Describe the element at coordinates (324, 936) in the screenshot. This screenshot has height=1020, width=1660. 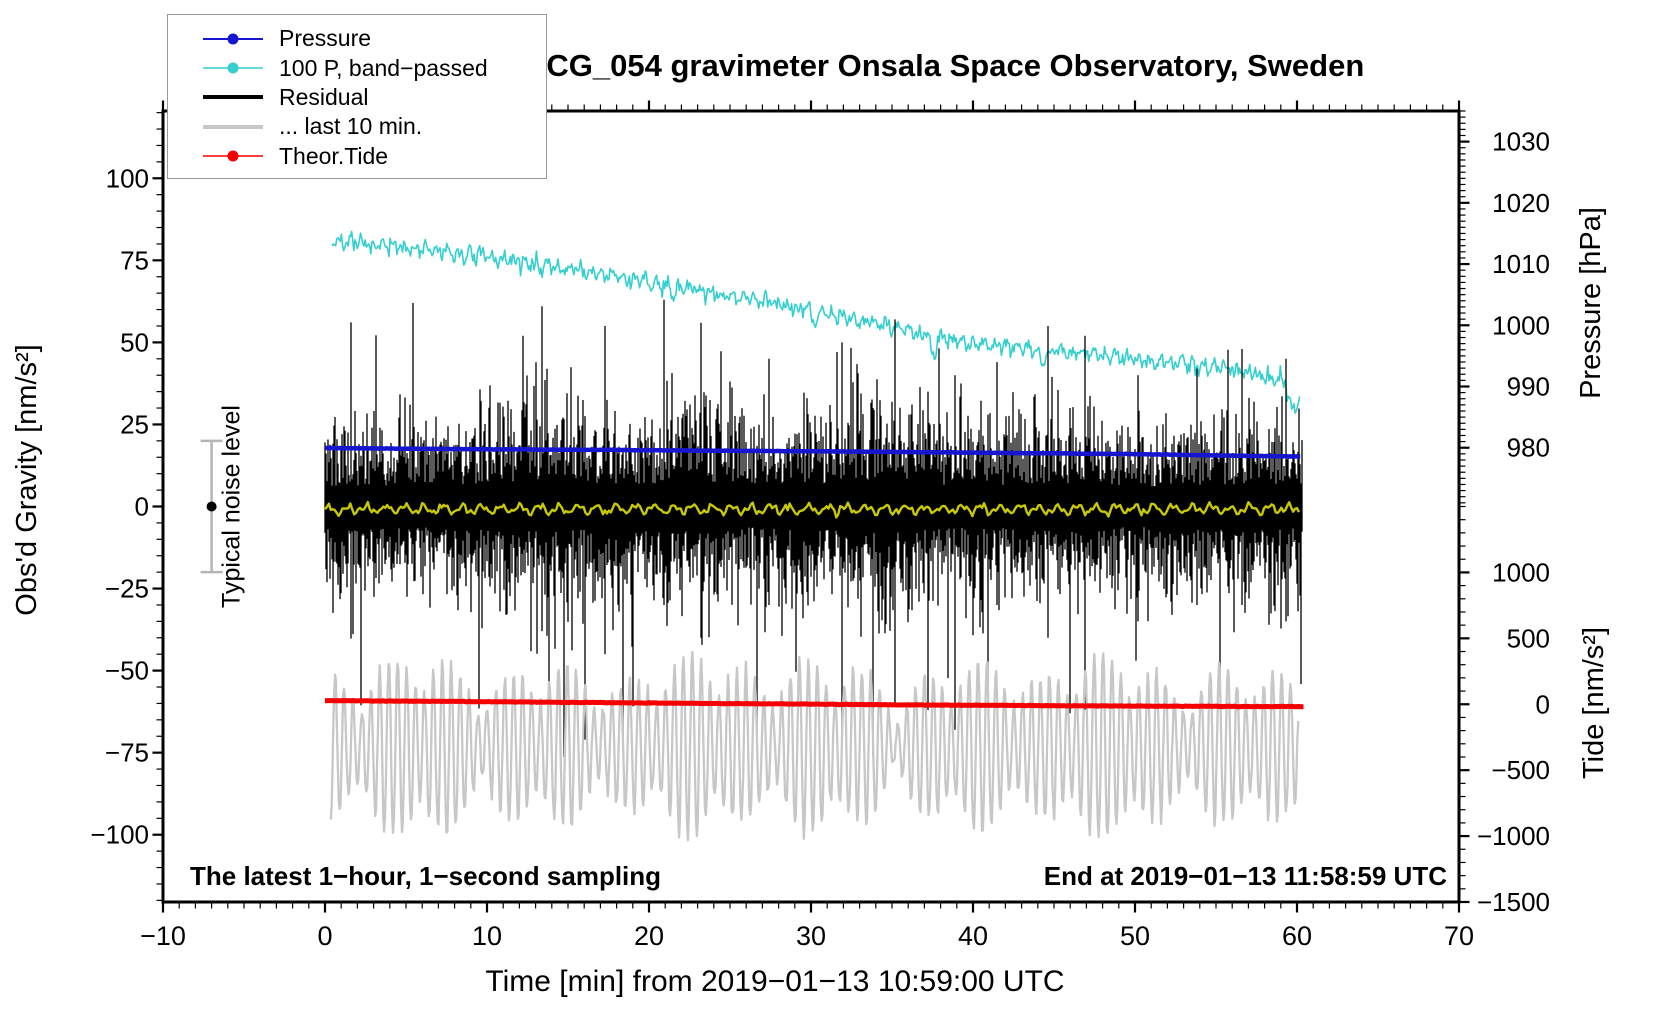
I see `x-tick-label: 0` at that location.